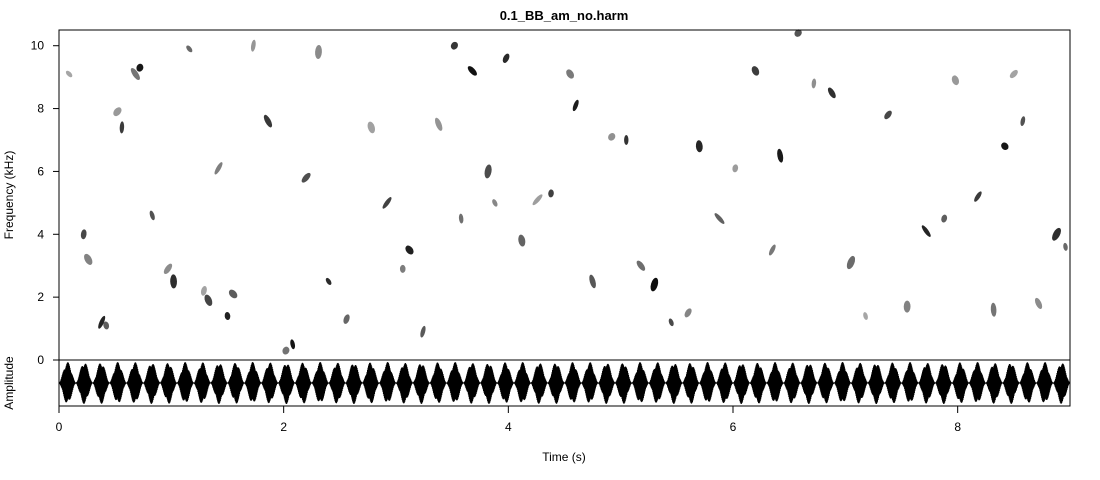 The width and height of the screenshot is (1100, 480). Describe the element at coordinates (40, 171) in the screenshot. I see `y-tick-label: 6` at that location.